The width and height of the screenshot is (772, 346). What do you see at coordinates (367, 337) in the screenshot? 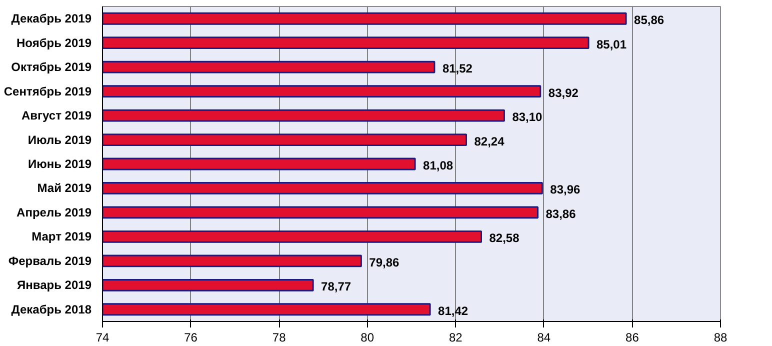
I see `x-tick-label: 80` at bounding box center [367, 337].